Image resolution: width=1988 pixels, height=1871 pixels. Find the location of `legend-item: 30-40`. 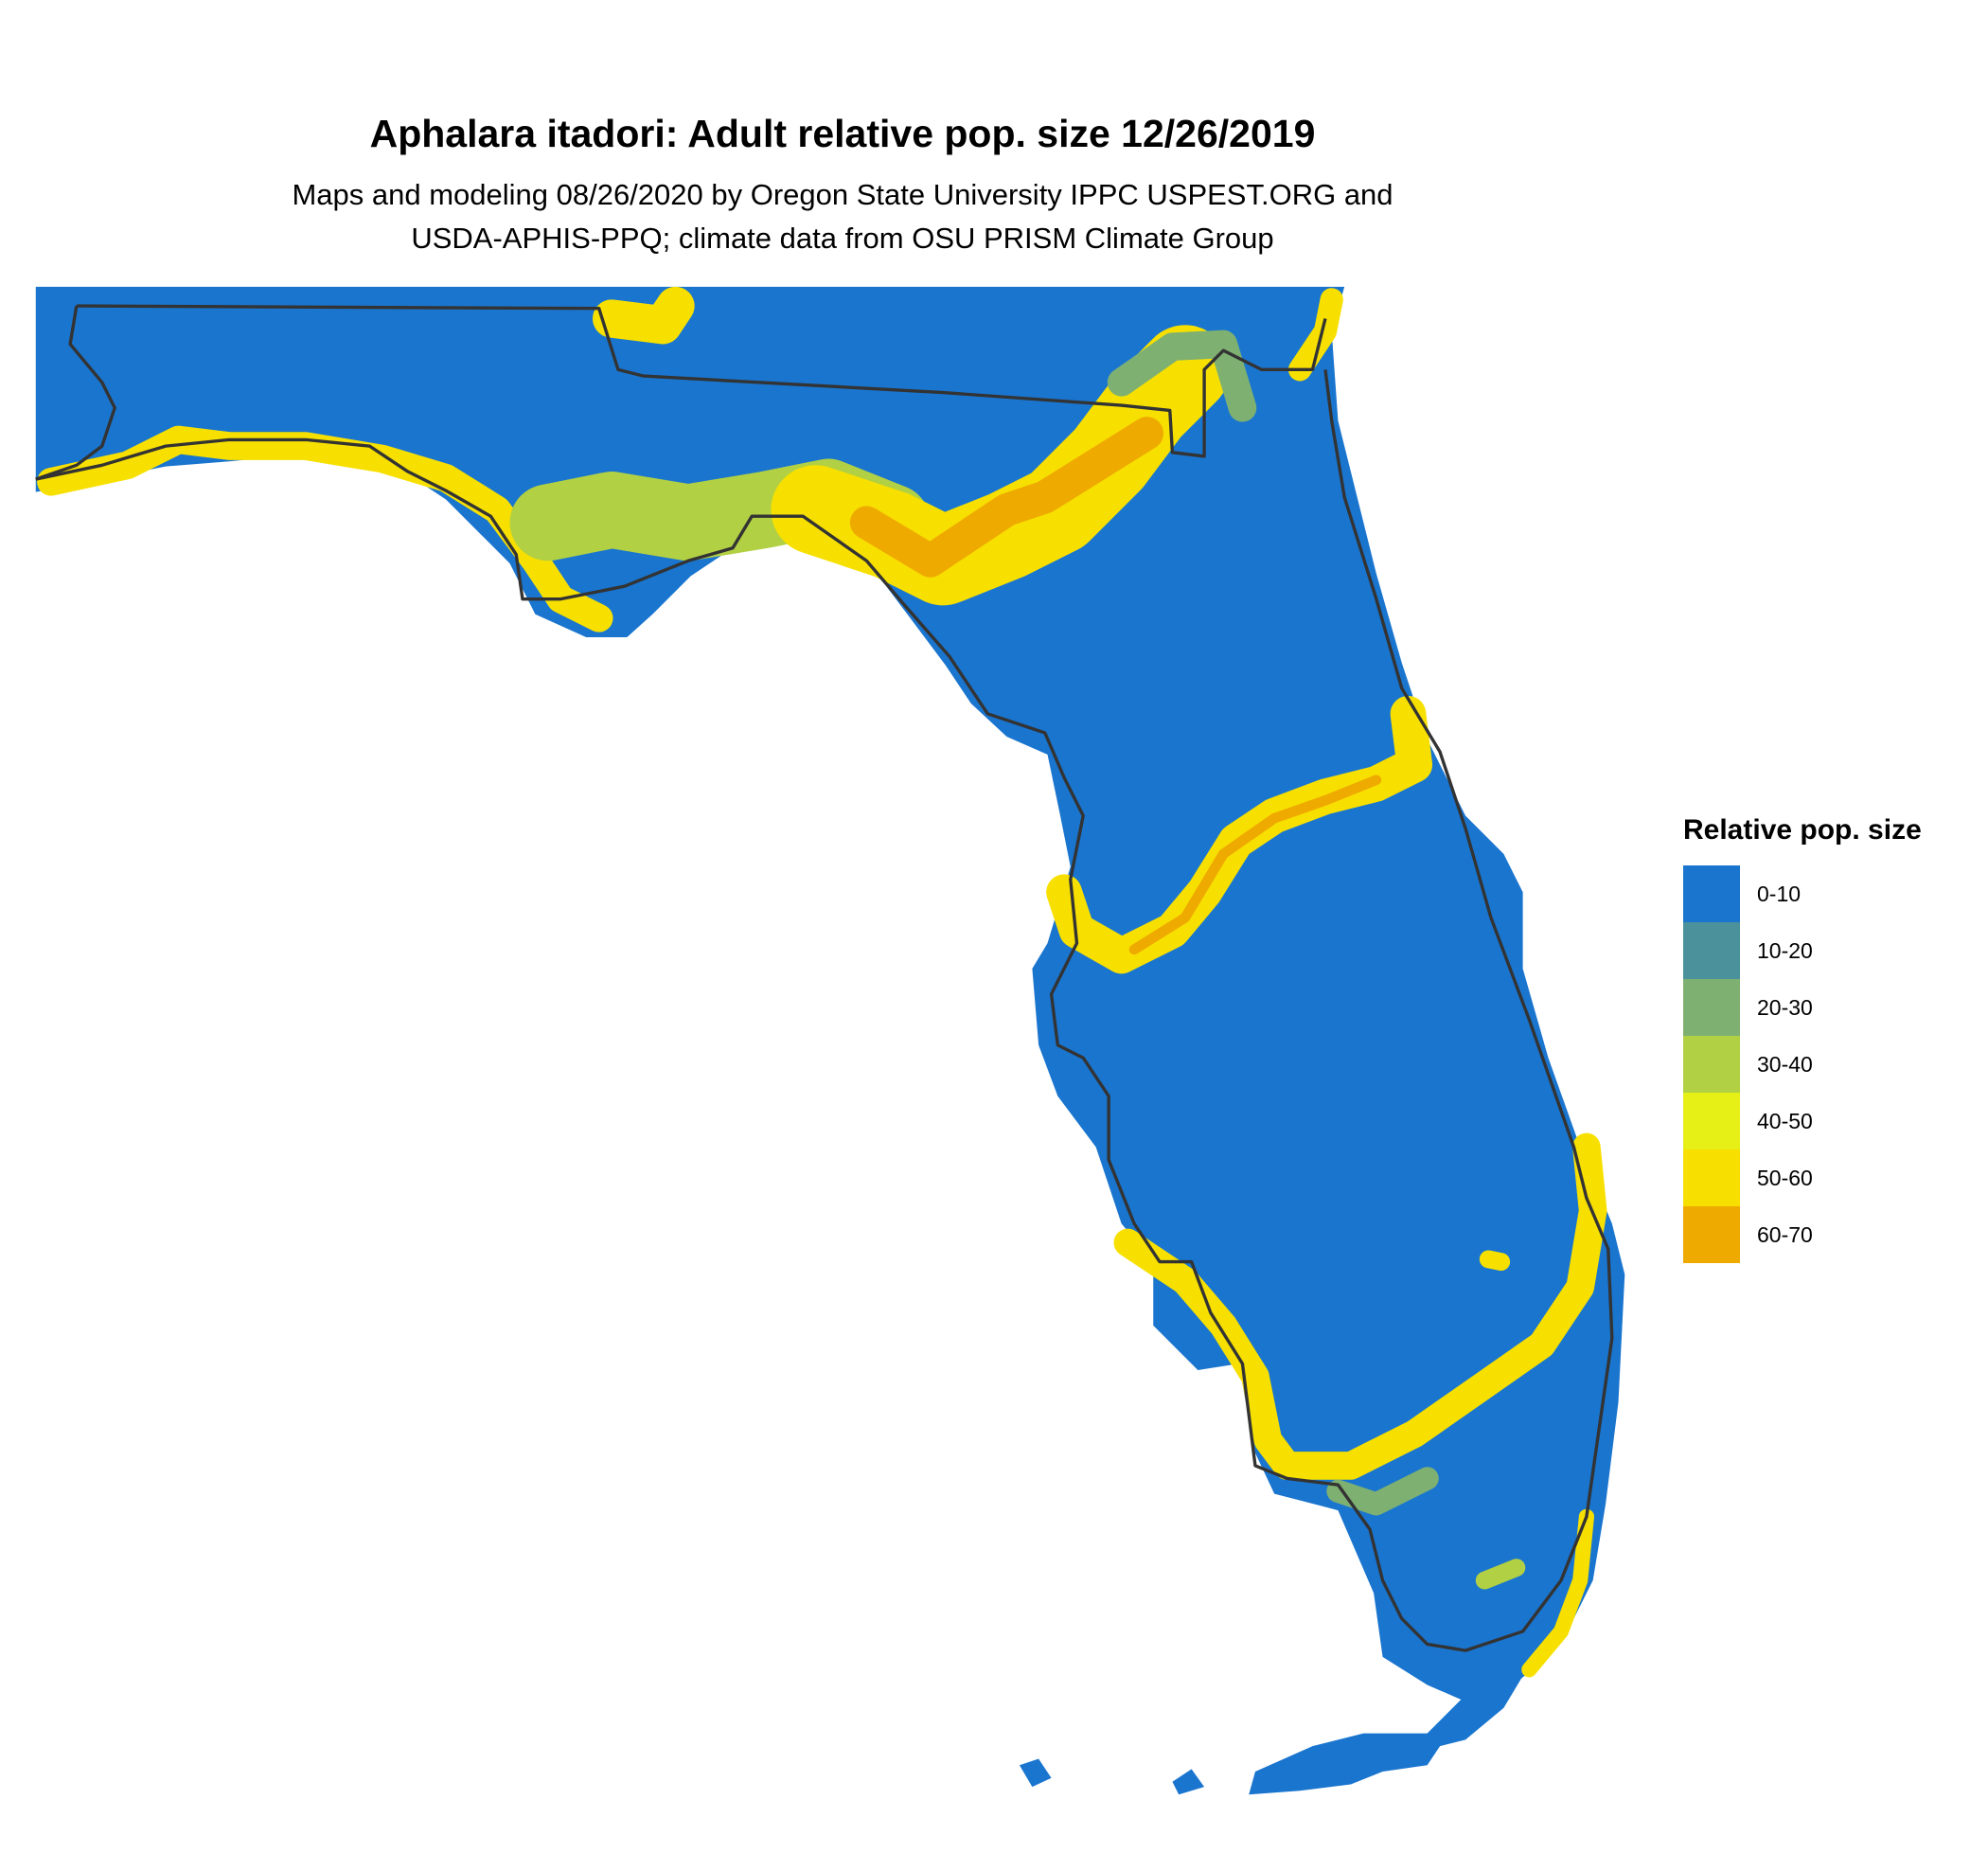

legend-item: 30-40 is located at coordinates (1802, 1064).